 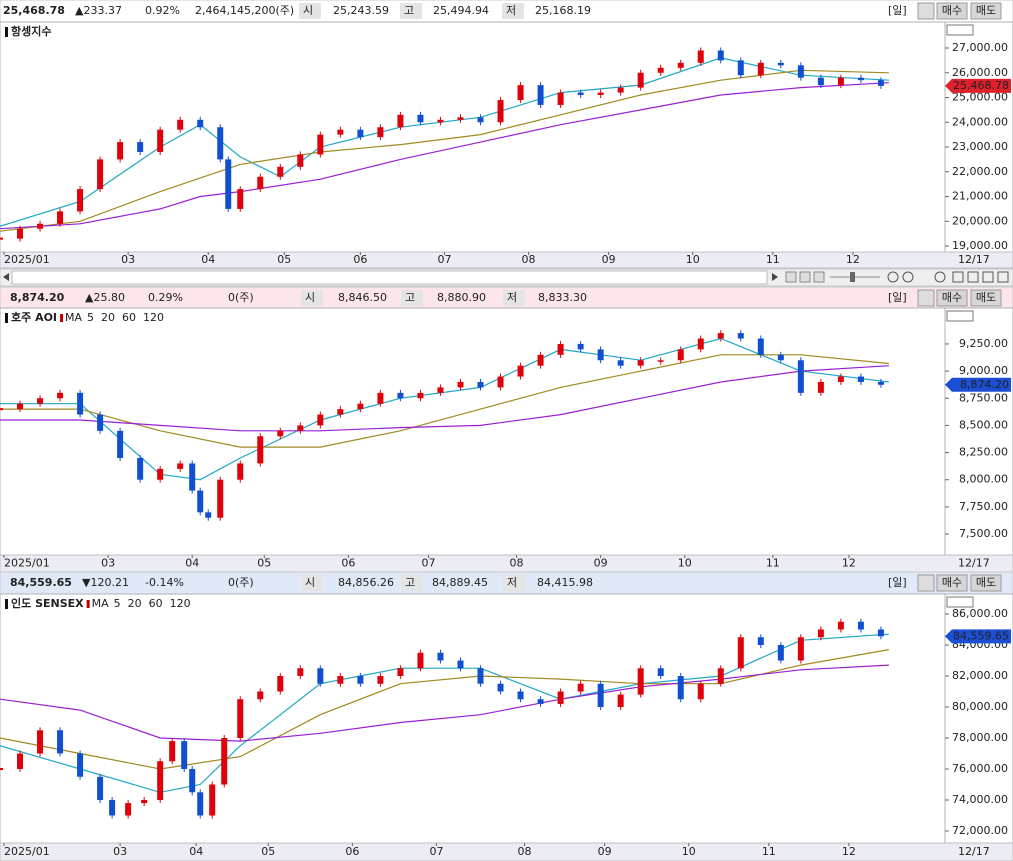 What do you see at coordinates (308, 10) in the screenshot?
I see `header-open-label: 시` at bounding box center [308, 10].